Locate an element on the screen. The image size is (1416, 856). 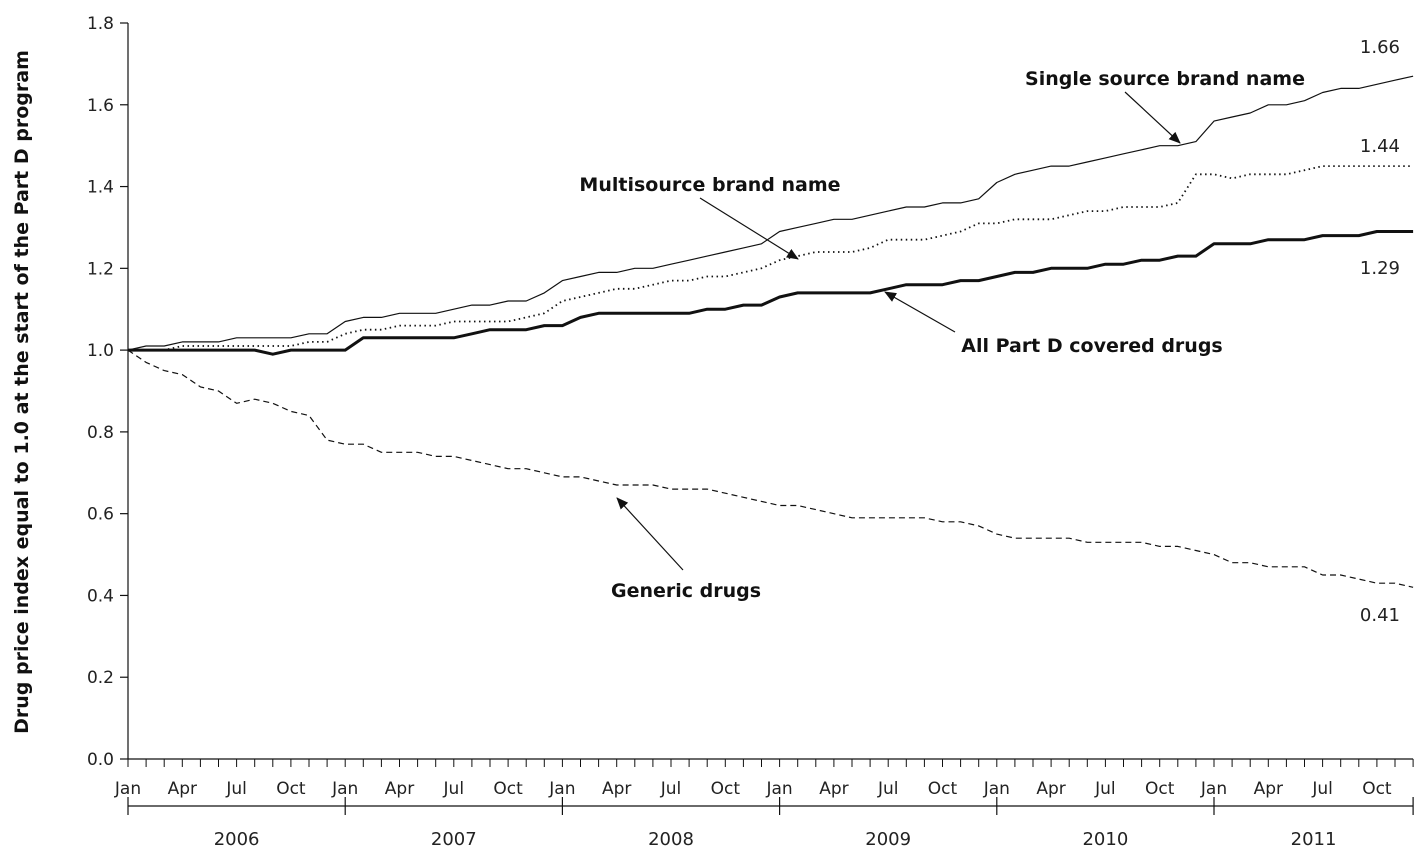
annotation-label: Generic drugs is located at coordinates (686, 591).